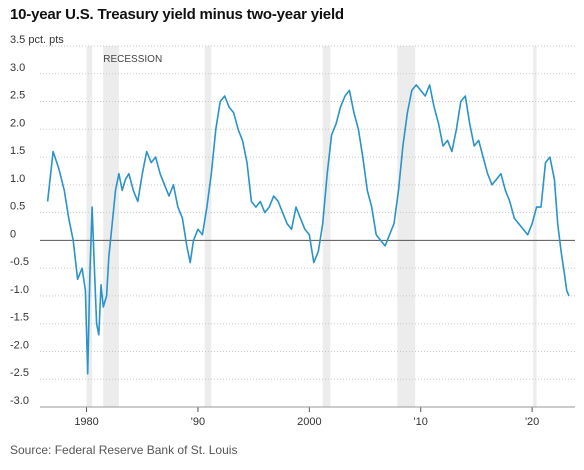 Image resolution: width=584 pixels, height=470 pixels. Describe the element at coordinates (19, 290) in the screenshot. I see `y-tick-label: -1.0` at that location.